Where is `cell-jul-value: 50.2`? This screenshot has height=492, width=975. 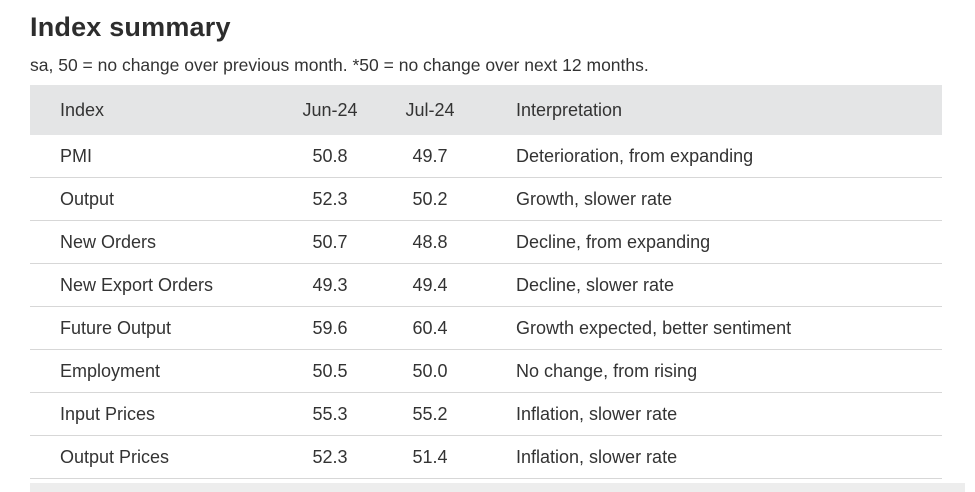
cell-jul-value: 50.2 is located at coordinates (430, 198).